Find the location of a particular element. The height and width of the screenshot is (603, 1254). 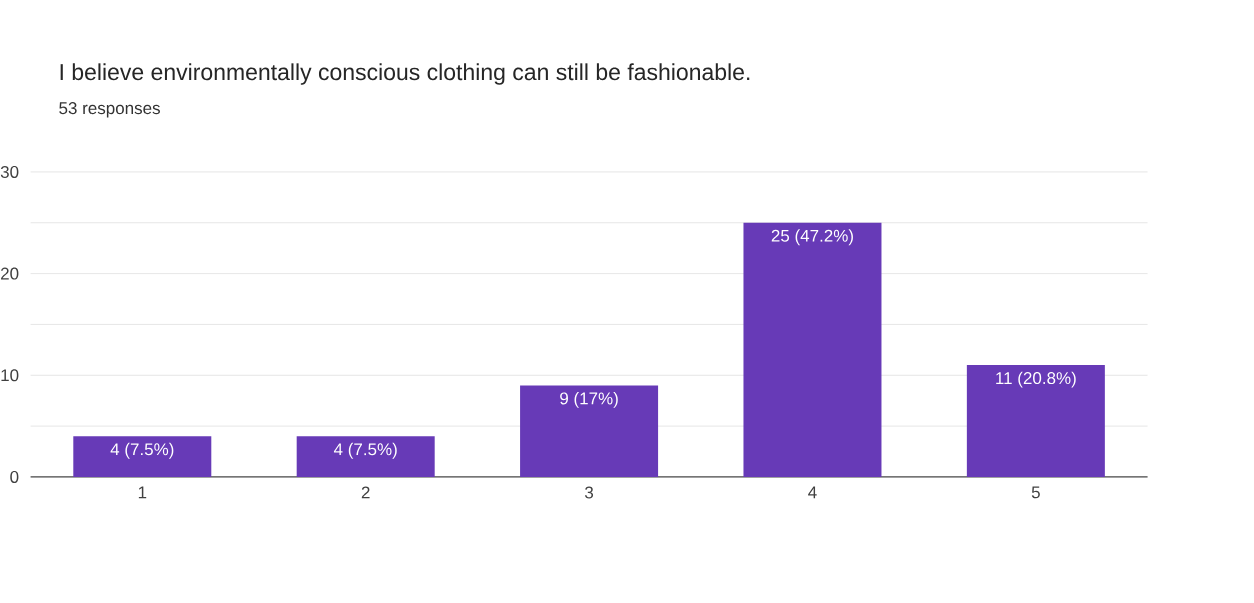

y-tick-label: 20 is located at coordinates (10, 273).